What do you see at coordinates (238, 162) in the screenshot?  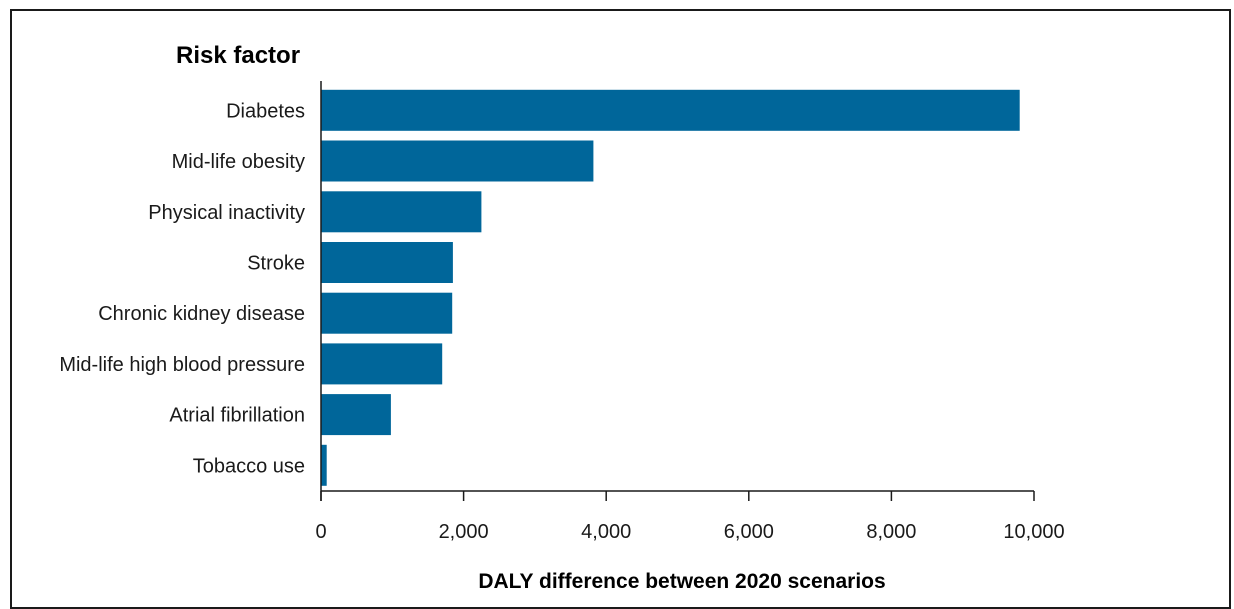 I see `category-label-1: Mid-life obesity` at bounding box center [238, 162].